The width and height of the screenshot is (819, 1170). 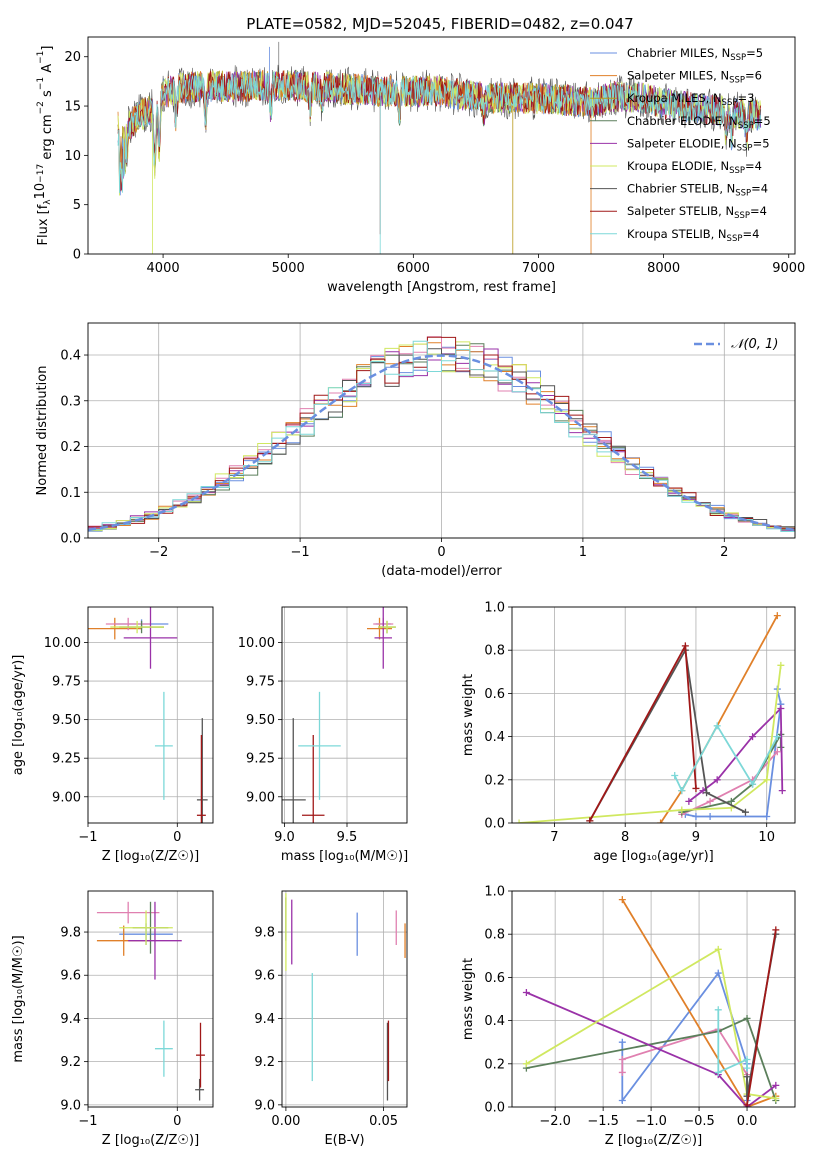 I want to click on mass_vs_ebv-ytick-label: 9.4, so click(x=264, y=1019).